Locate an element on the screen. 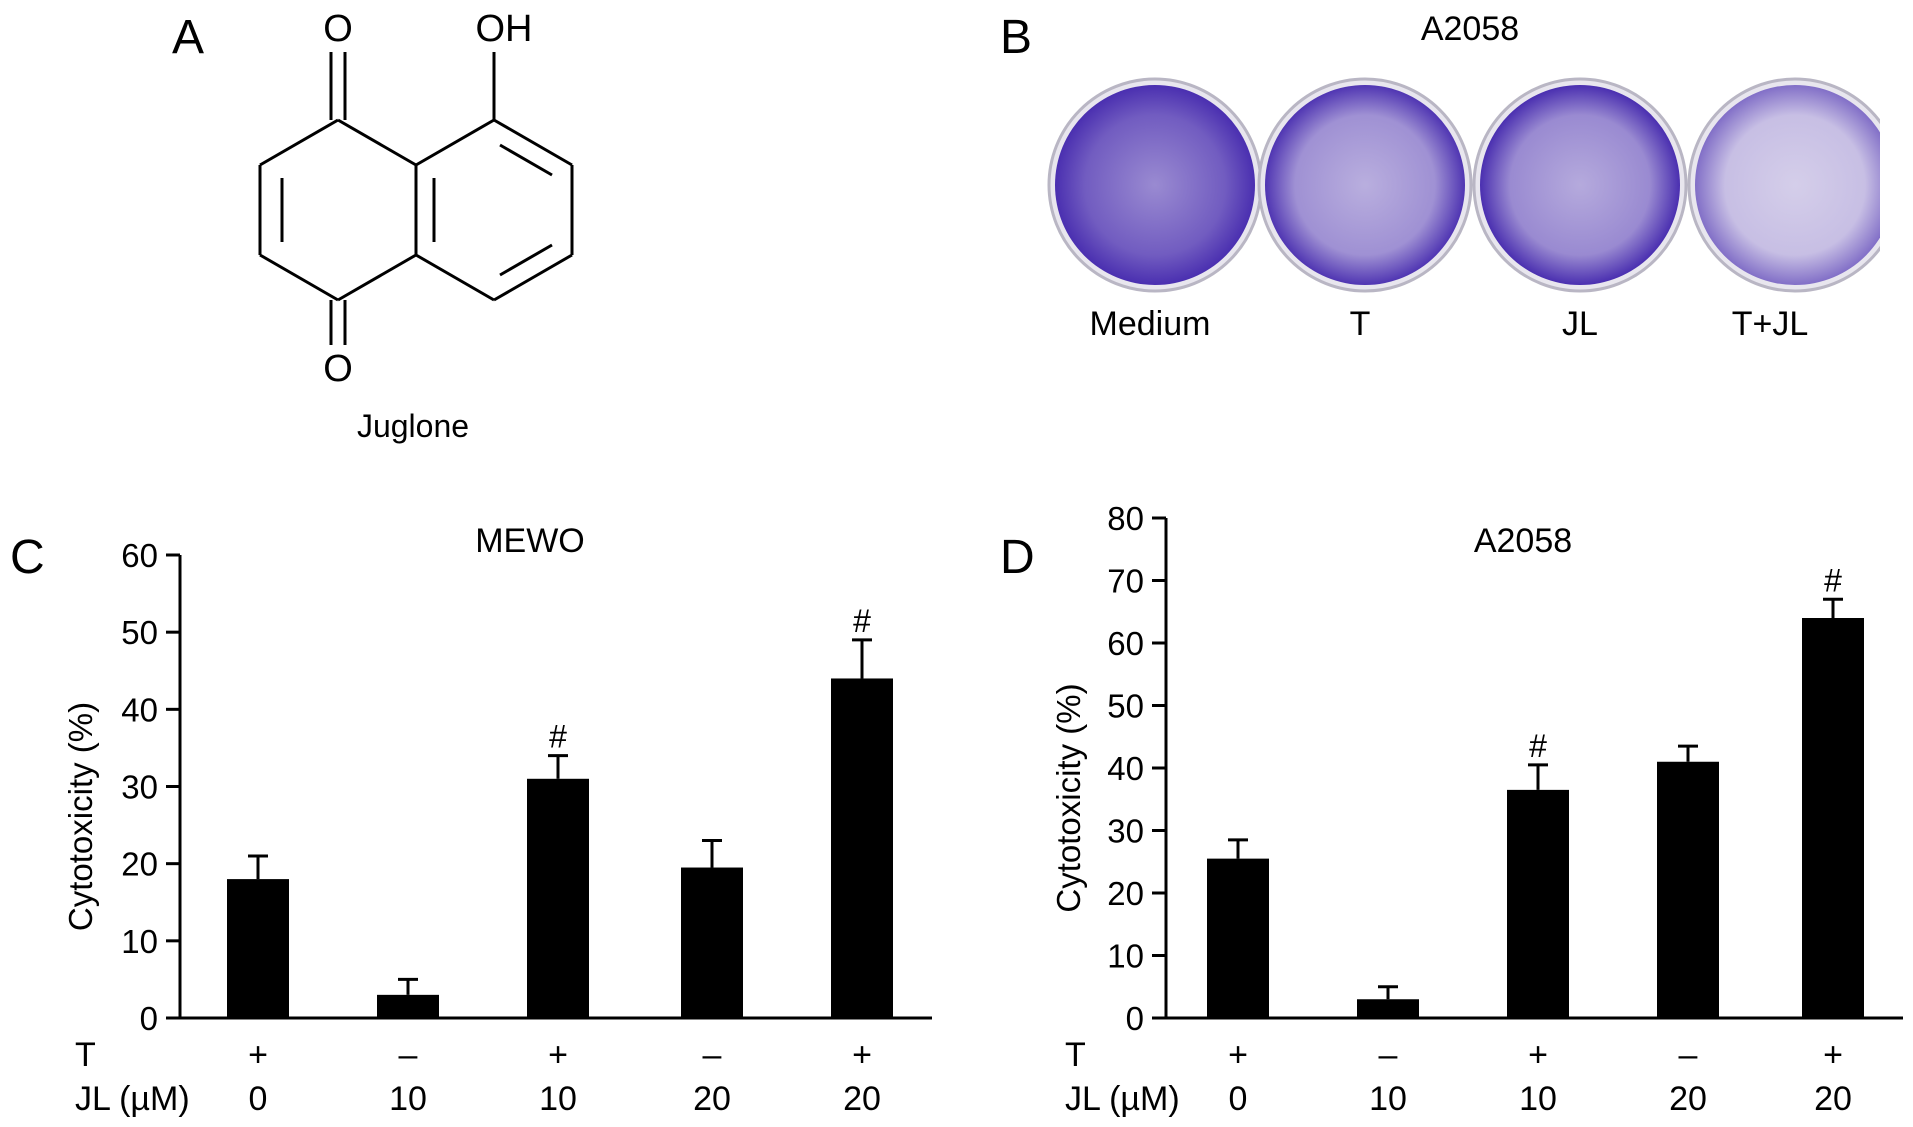 The height and width of the screenshot is (1127, 1913). t-value-c-2: + is located at coordinates (558, 1055).